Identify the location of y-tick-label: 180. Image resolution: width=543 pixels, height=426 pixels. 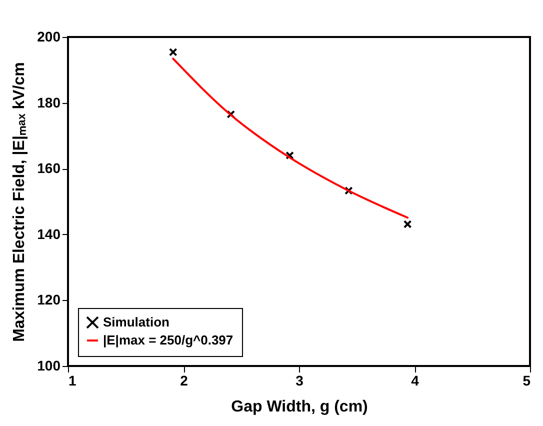
(49, 102).